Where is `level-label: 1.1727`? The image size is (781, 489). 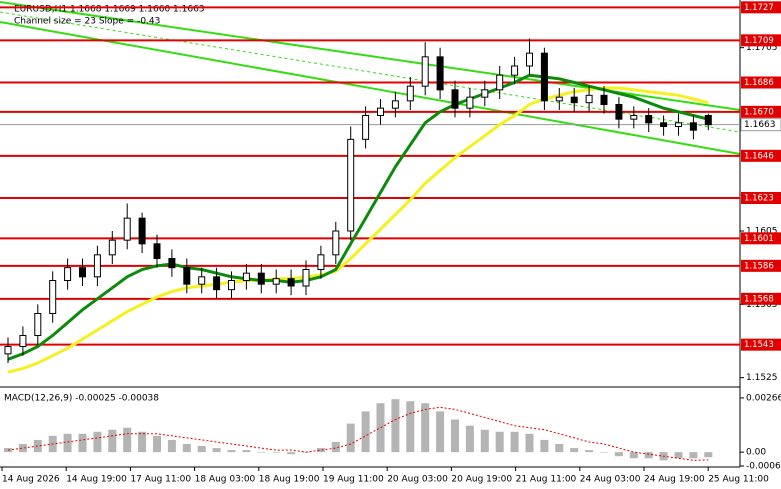
level-label: 1.1727 is located at coordinates (759, 8).